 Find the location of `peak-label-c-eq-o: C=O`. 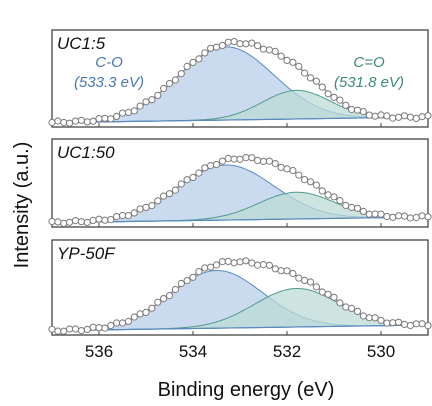

peak-label-c-eq-o: C=O is located at coordinates (369, 62).